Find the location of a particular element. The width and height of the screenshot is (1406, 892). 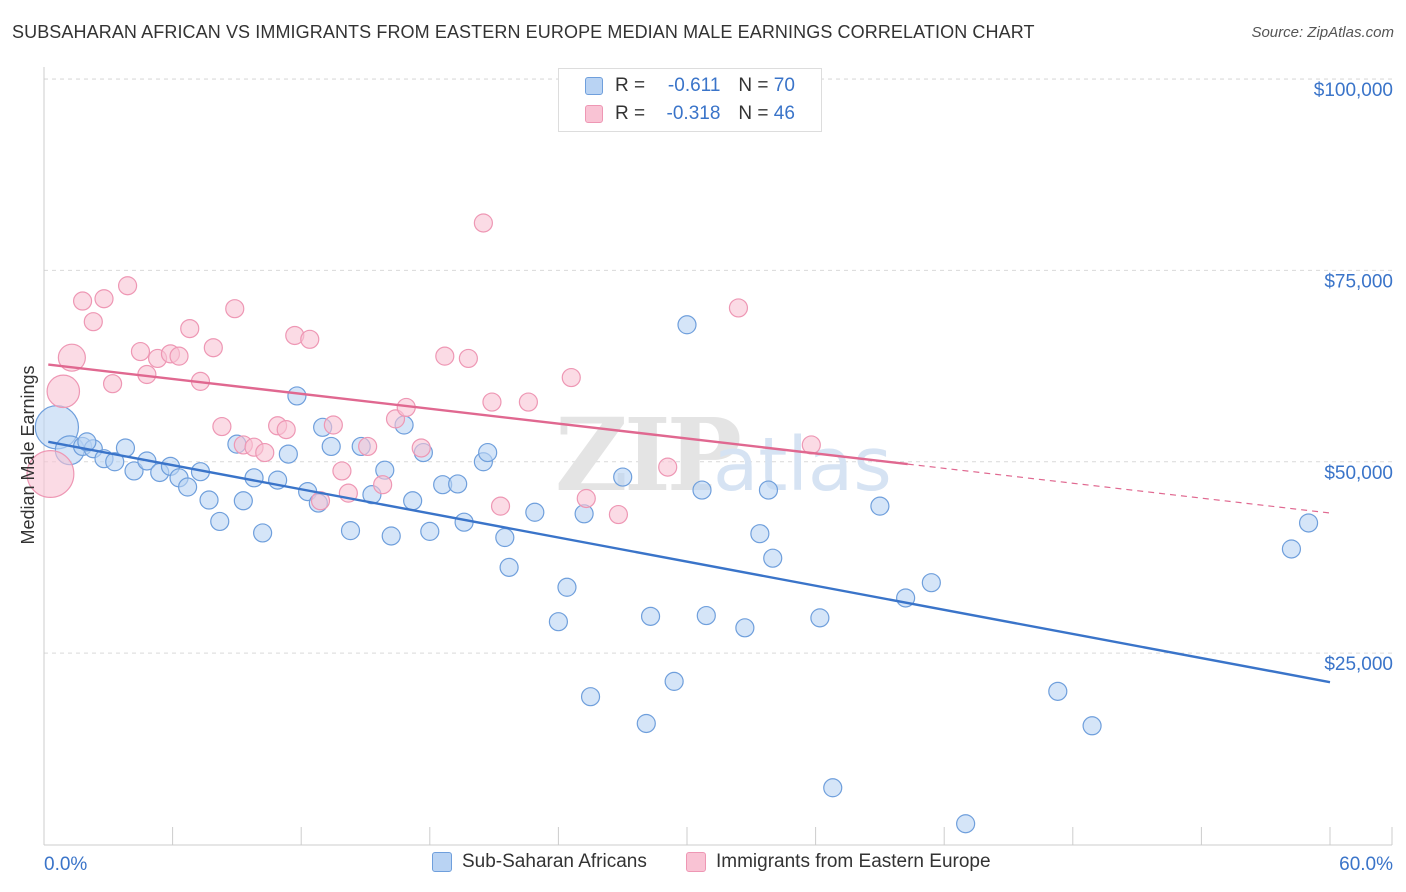

x-tick-label-max: 60.0% is located at coordinates (1366, 864).